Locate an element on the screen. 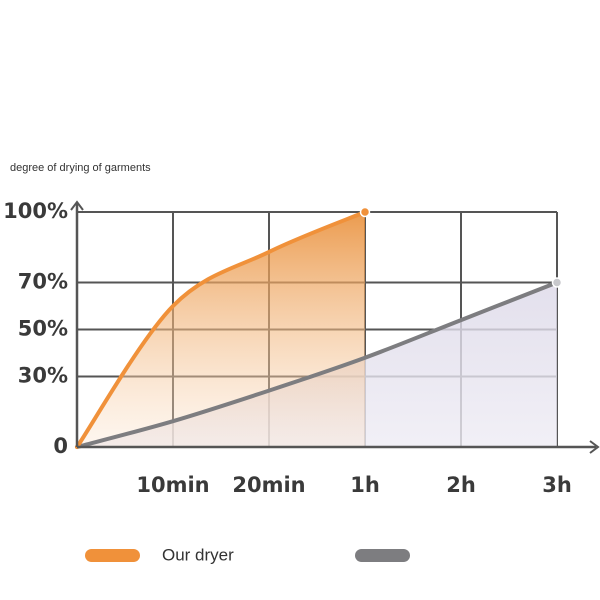 The image size is (600, 600). x-tick-label: 20min is located at coordinates (268, 485).